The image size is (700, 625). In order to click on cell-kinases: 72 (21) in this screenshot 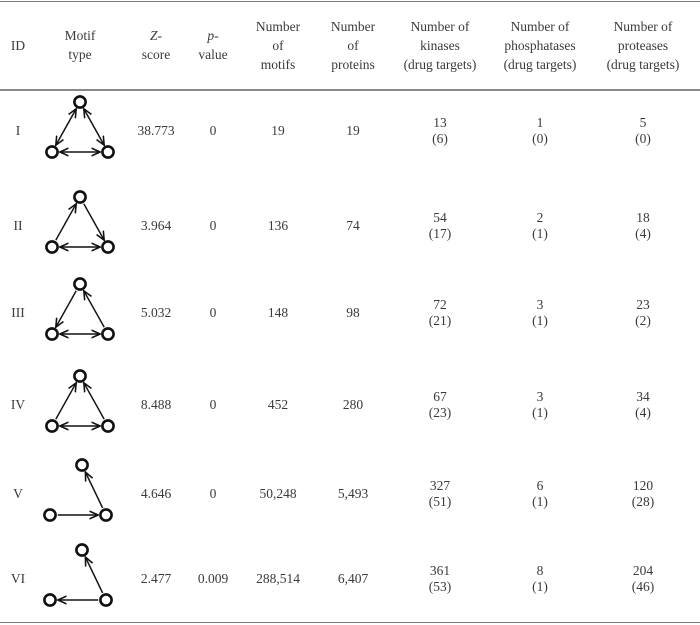, I will do `click(440, 313)`.